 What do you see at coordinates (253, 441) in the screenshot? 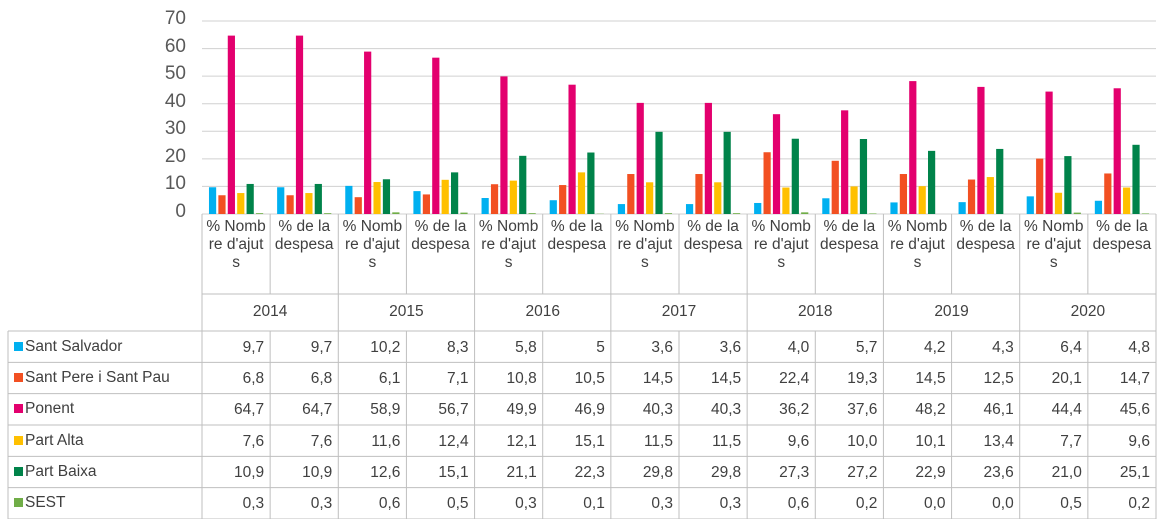
I see `data-label: 7,6` at bounding box center [253, 441].